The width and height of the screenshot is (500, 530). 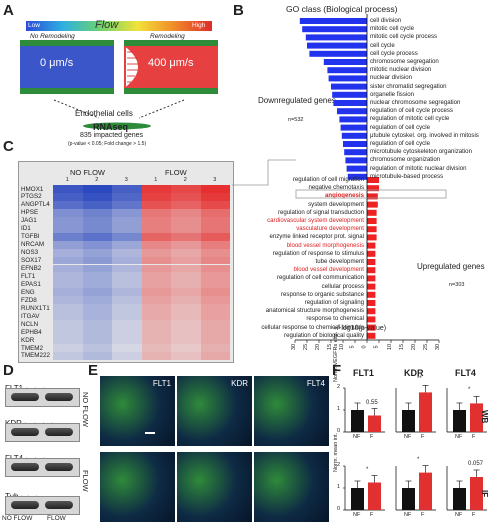 What do you see at coordinates (372, 403) in the screenshot?
I see `f-significance-label: 0.55` at bounding box center [372, 403].